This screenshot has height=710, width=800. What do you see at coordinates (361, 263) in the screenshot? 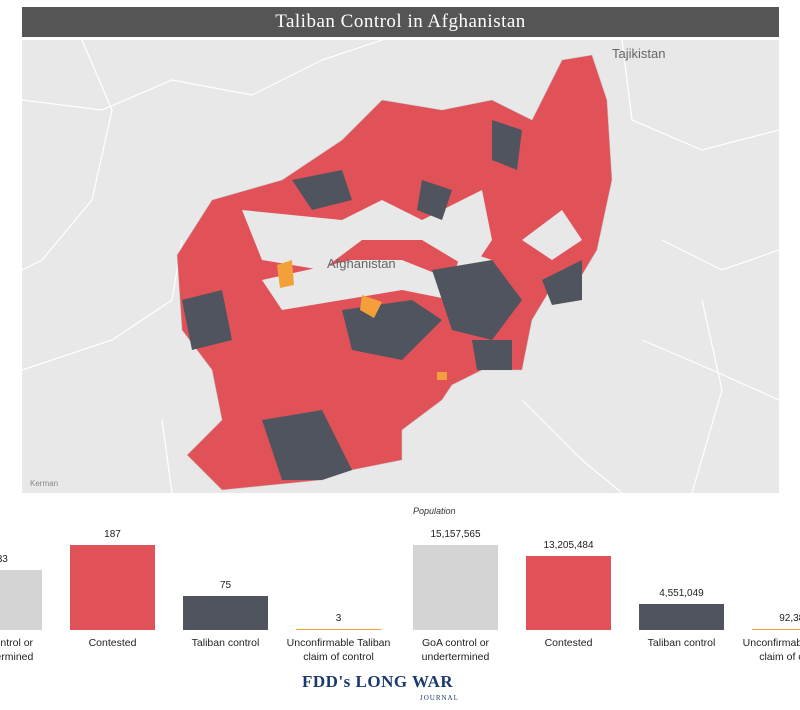
I see `map-label: Afghanistan` at bounding box center [361, 263].